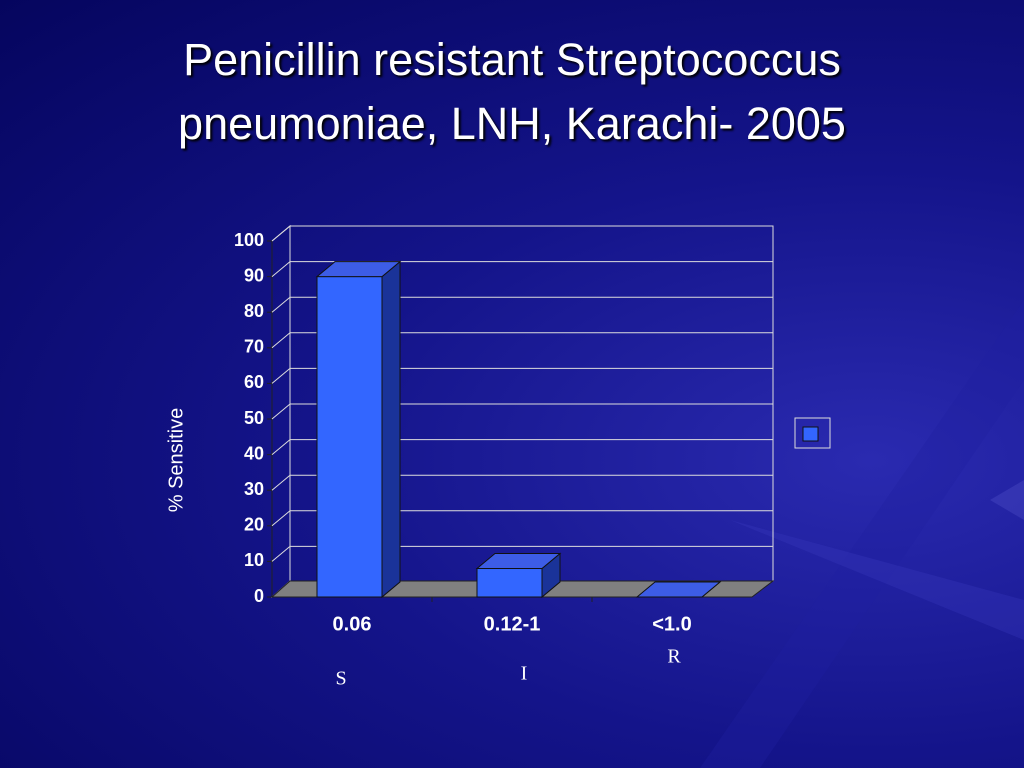 This screenshot has width=1024, height=768. Describe the element at coordinates (254, 347) in the screenshot. I see `y-tick-label: 70` at that location.